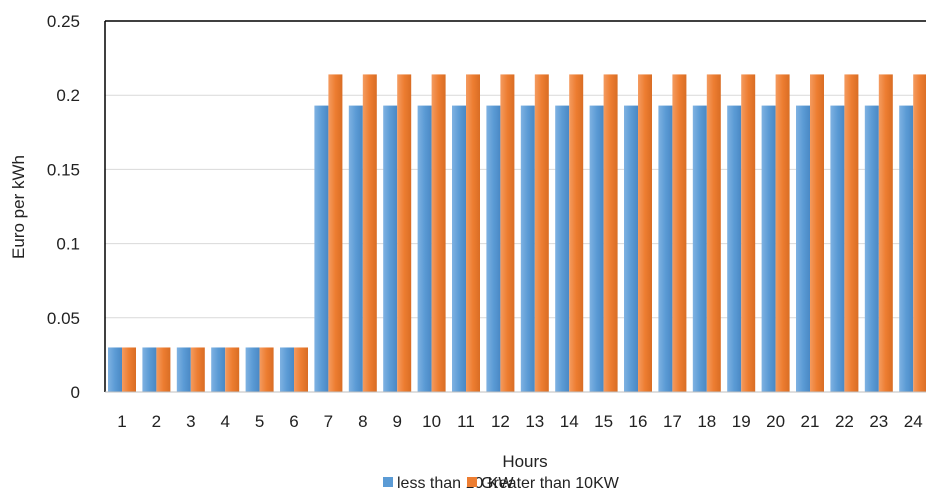  What do you see at coordinates (878, 421) in the screenshot?
I see `x-tick-label: 23` at bounding box center [878, 421].